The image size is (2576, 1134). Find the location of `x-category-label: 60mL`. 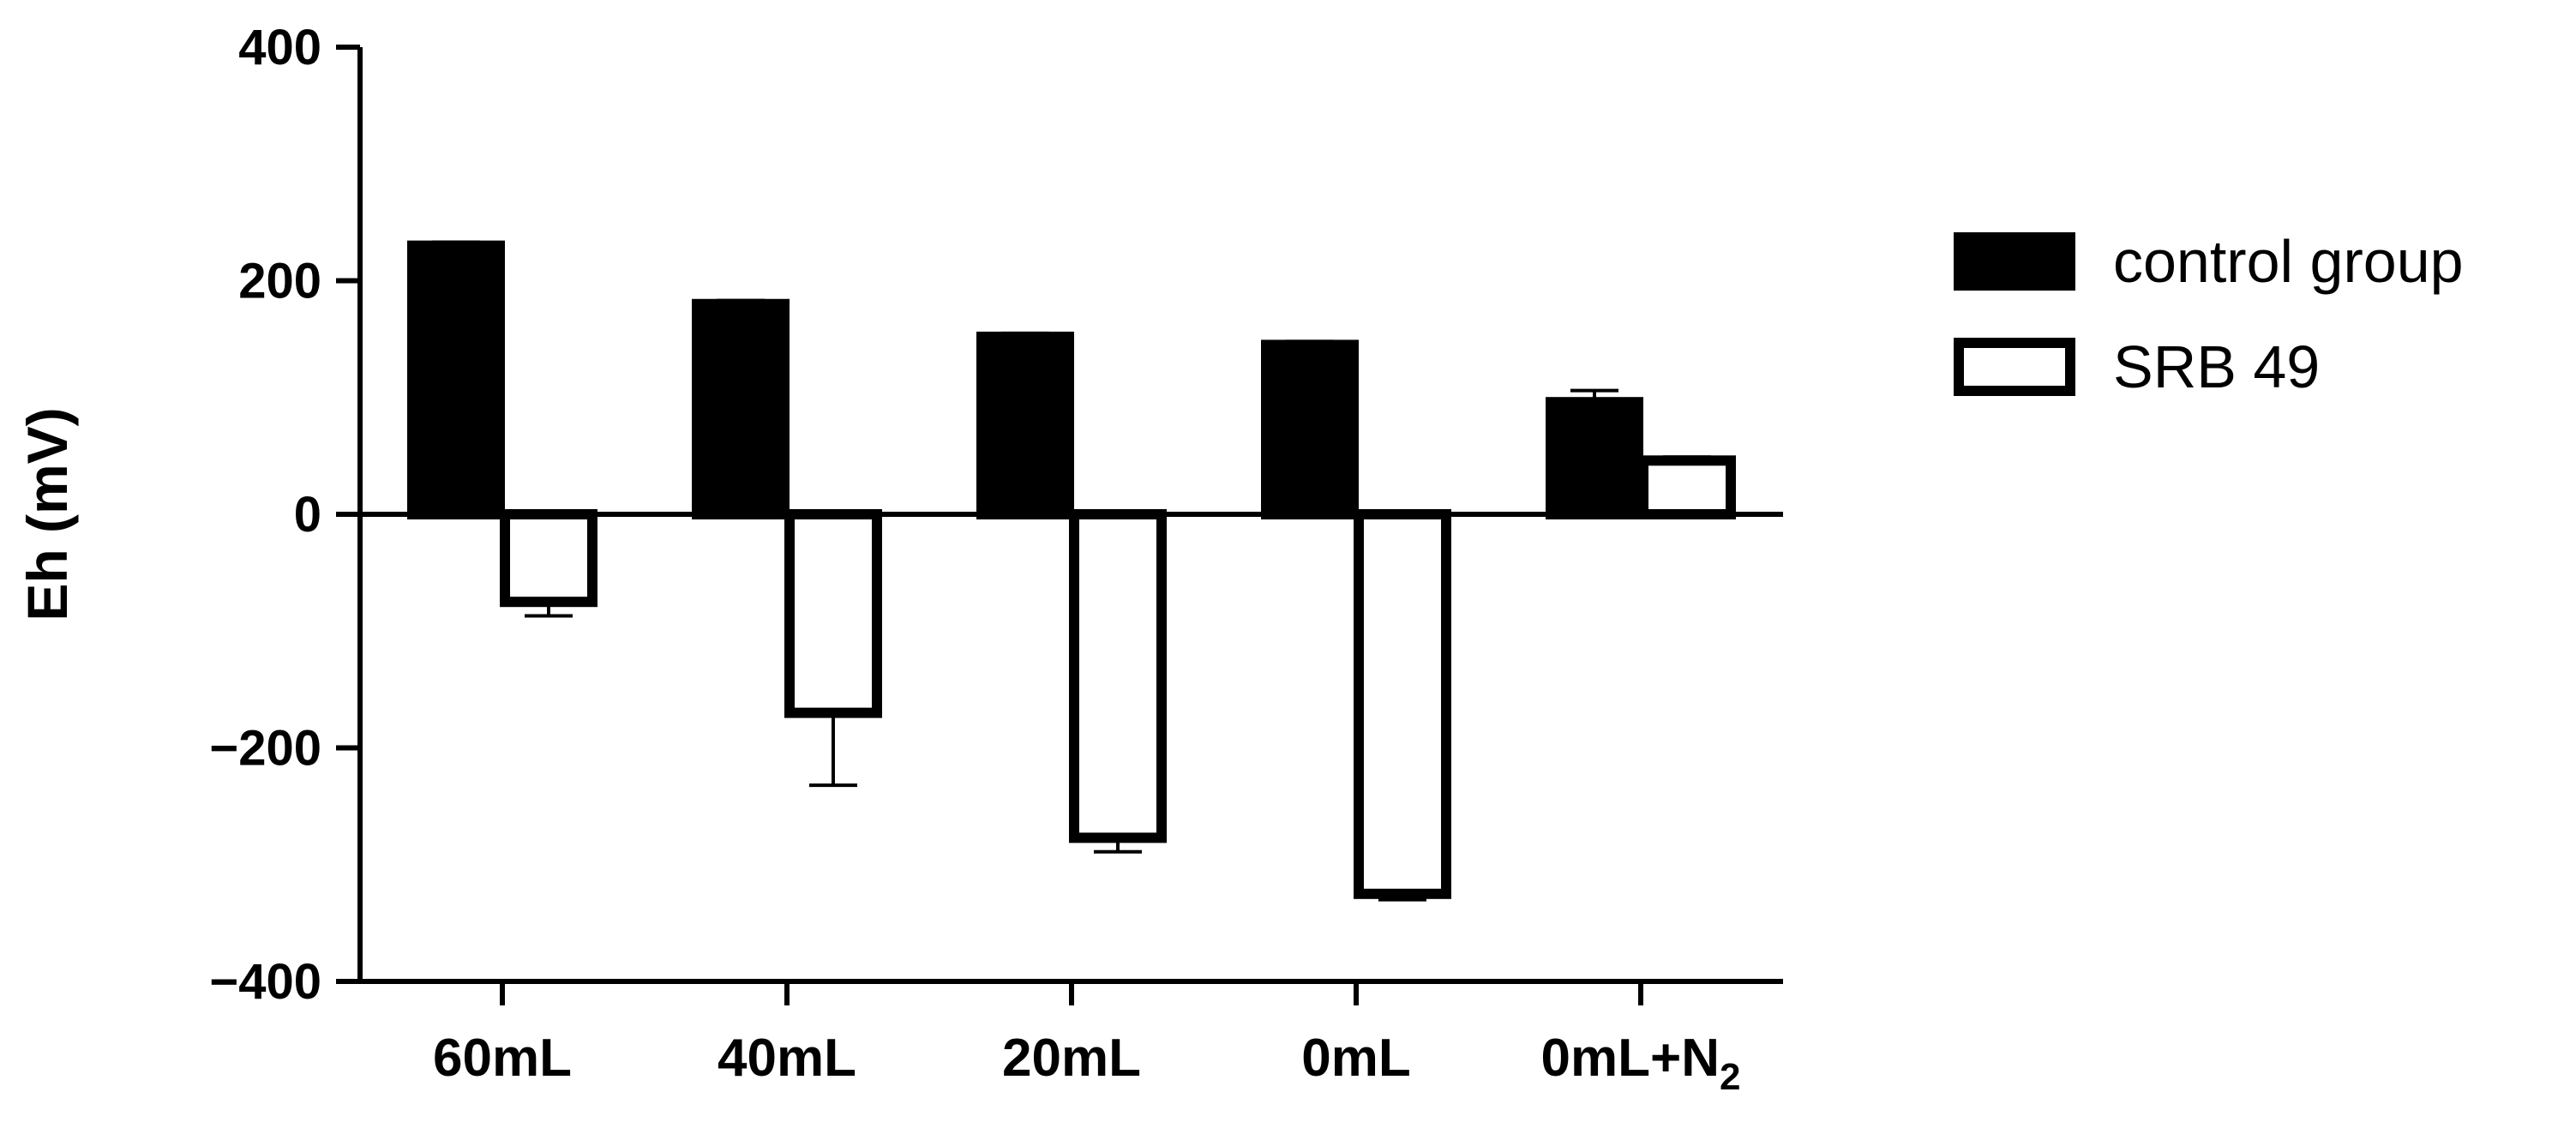

x-category-label: 60mL is located at coordinates (502, 1058).